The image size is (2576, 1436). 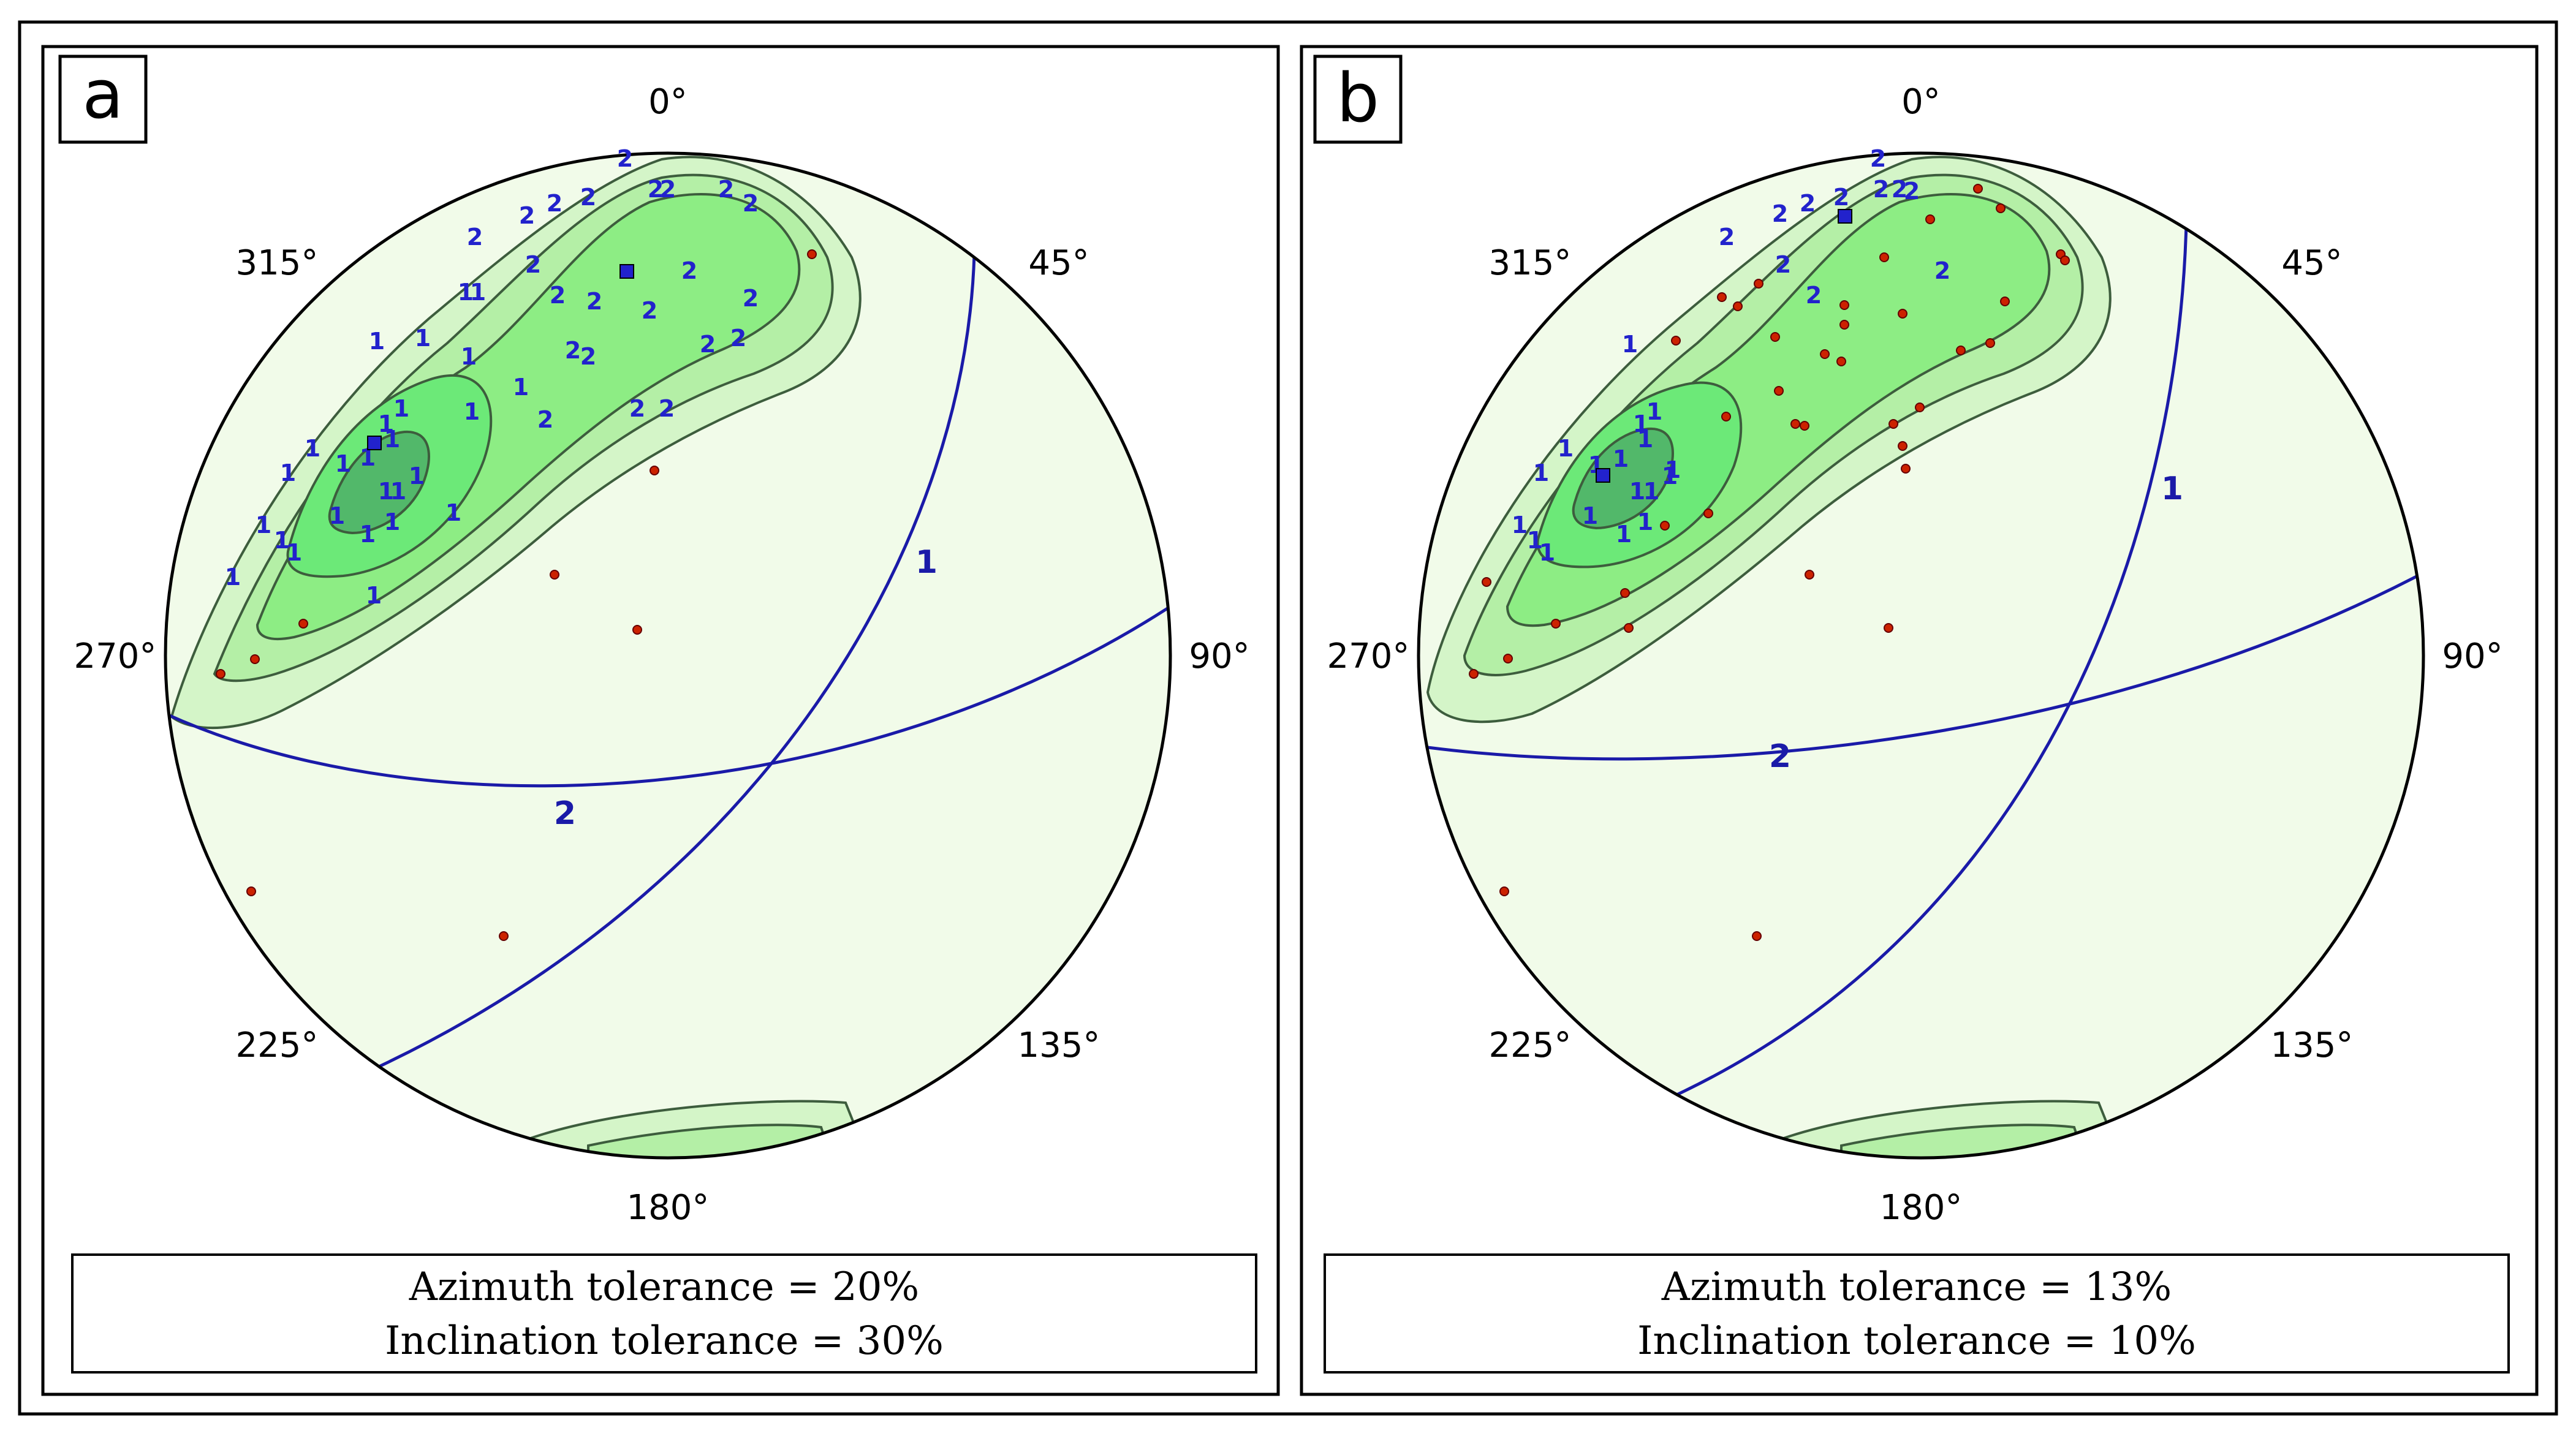 I want to click on panel-a-sample-points, so click(x=516, y=595).